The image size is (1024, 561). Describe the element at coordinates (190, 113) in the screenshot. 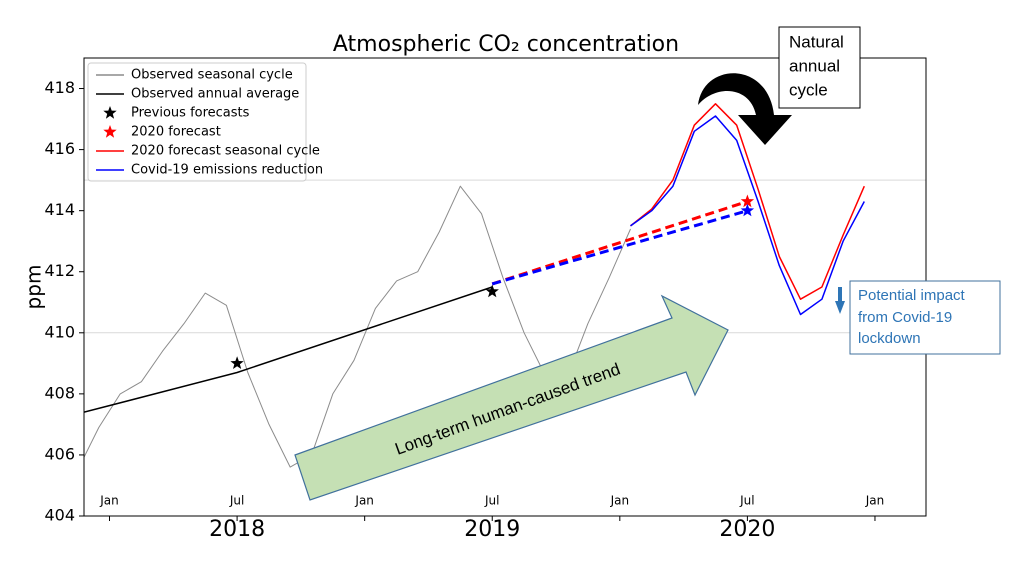

I see `legend-label: Previous forecasts` at that location.